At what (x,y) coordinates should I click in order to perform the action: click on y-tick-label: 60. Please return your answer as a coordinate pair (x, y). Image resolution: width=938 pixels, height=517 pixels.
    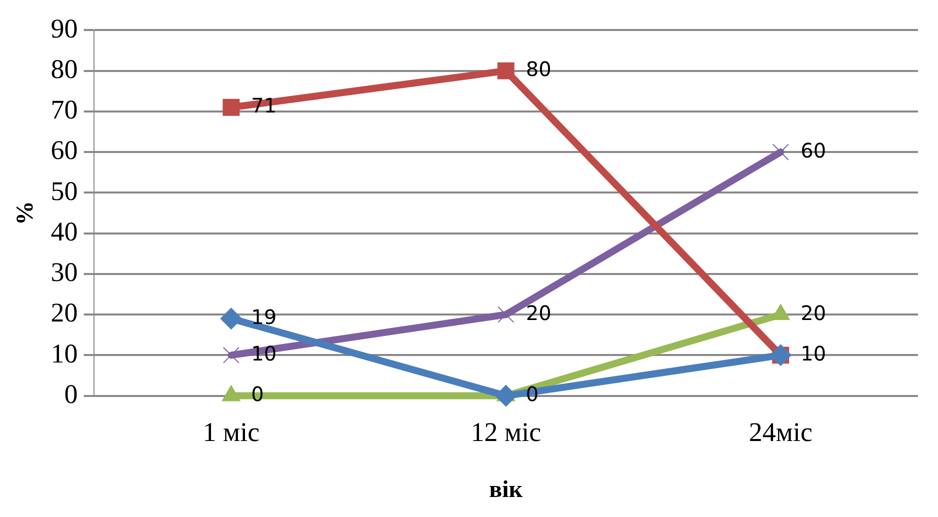
    Looking at the image, I should click on (64, 150).